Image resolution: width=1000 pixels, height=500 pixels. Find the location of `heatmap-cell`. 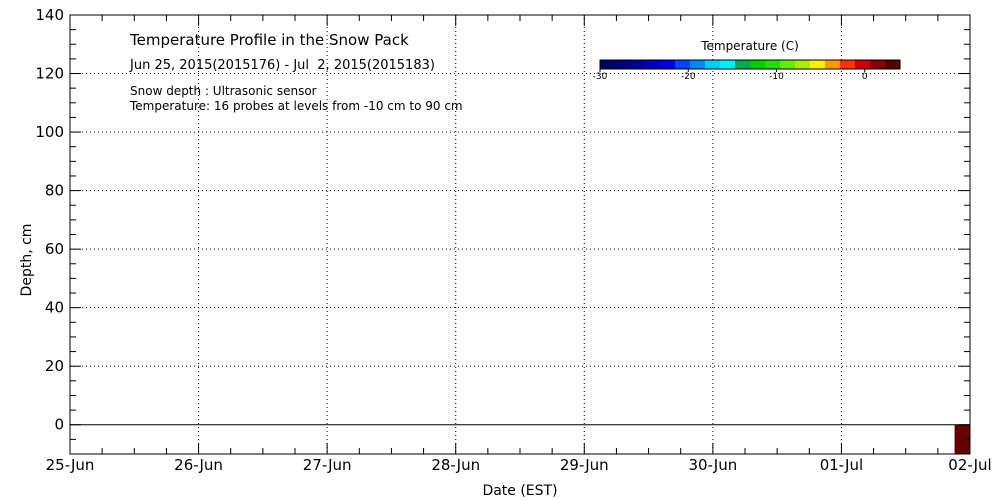

heatmap-cell is located at coordinates (962, 439).